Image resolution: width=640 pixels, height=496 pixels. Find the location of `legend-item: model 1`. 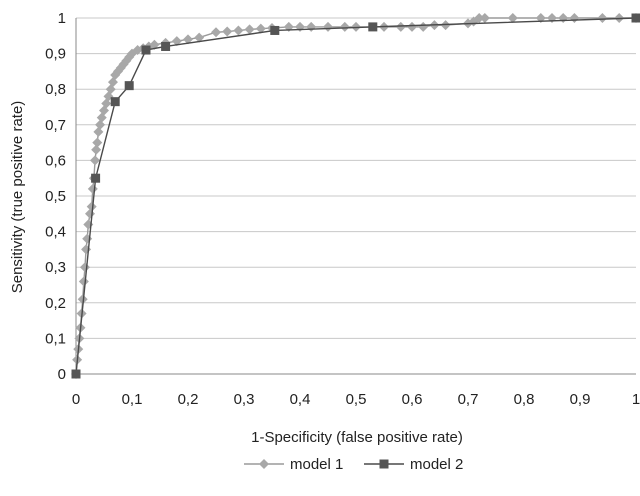

legend-item: model 1 is located at coordinates (293, 464).